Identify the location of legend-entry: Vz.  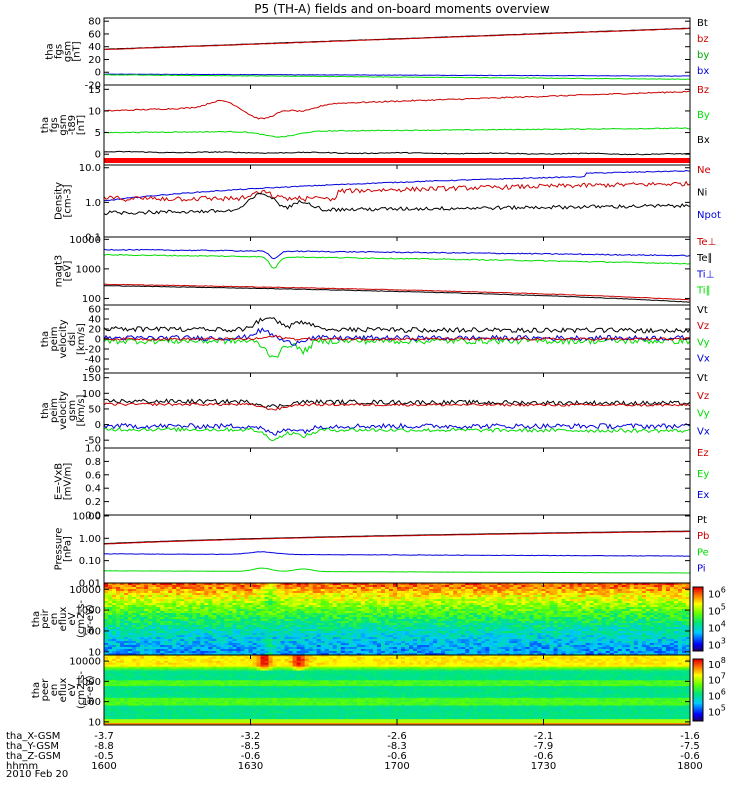
(703, 396).